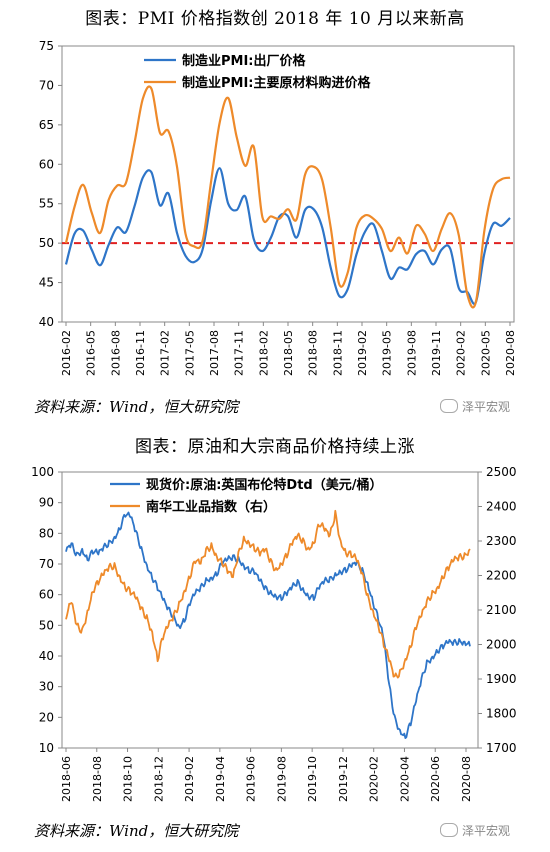  I want to click on chart2-source: 资料来源：Wind，恒大研究院, so click(136, 831).